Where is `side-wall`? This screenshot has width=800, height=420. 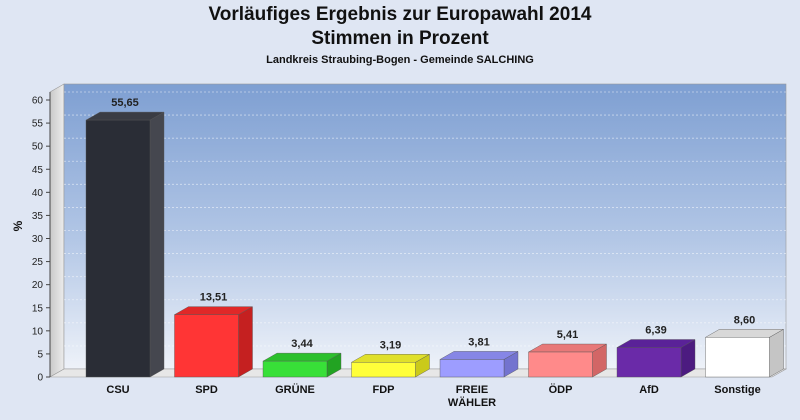 side-wall is located at coordinates (57, 230).